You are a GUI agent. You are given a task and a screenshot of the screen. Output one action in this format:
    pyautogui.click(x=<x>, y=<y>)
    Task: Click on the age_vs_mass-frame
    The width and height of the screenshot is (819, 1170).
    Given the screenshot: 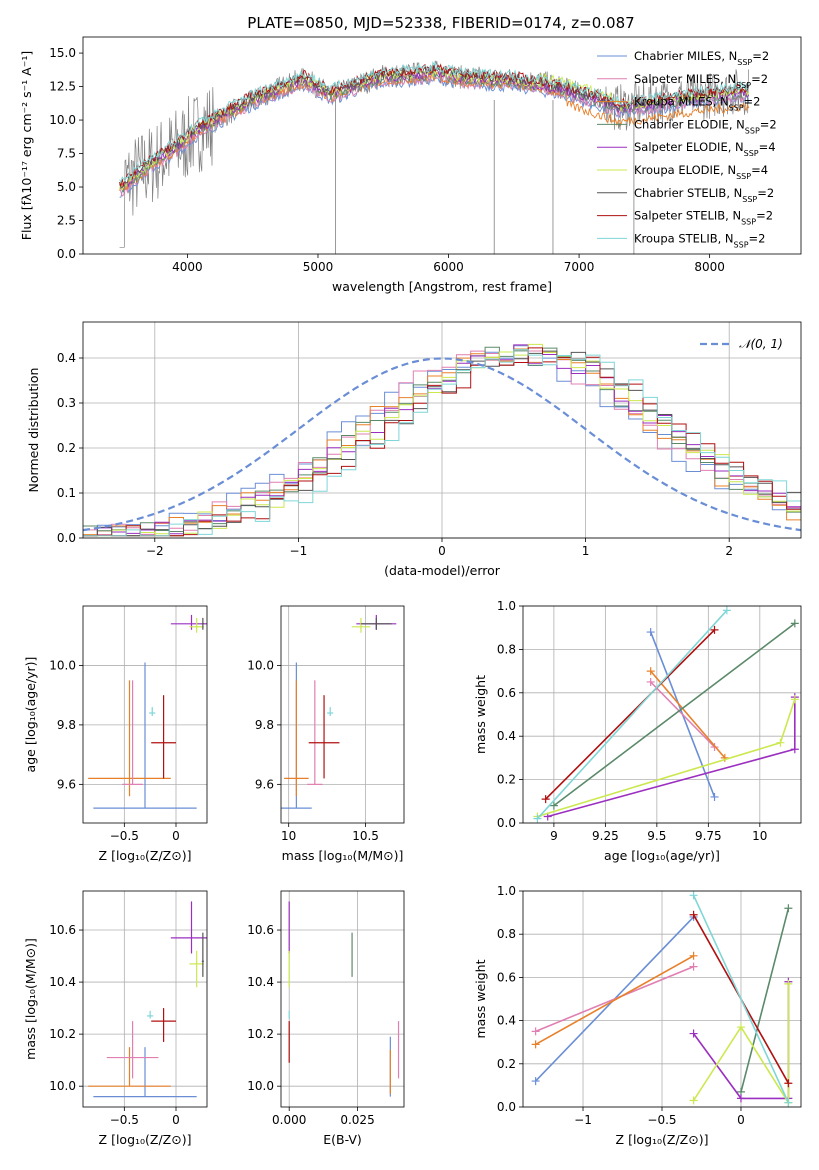 What is the action you would take?
    pyautogui.click(x=342, y=714)
    